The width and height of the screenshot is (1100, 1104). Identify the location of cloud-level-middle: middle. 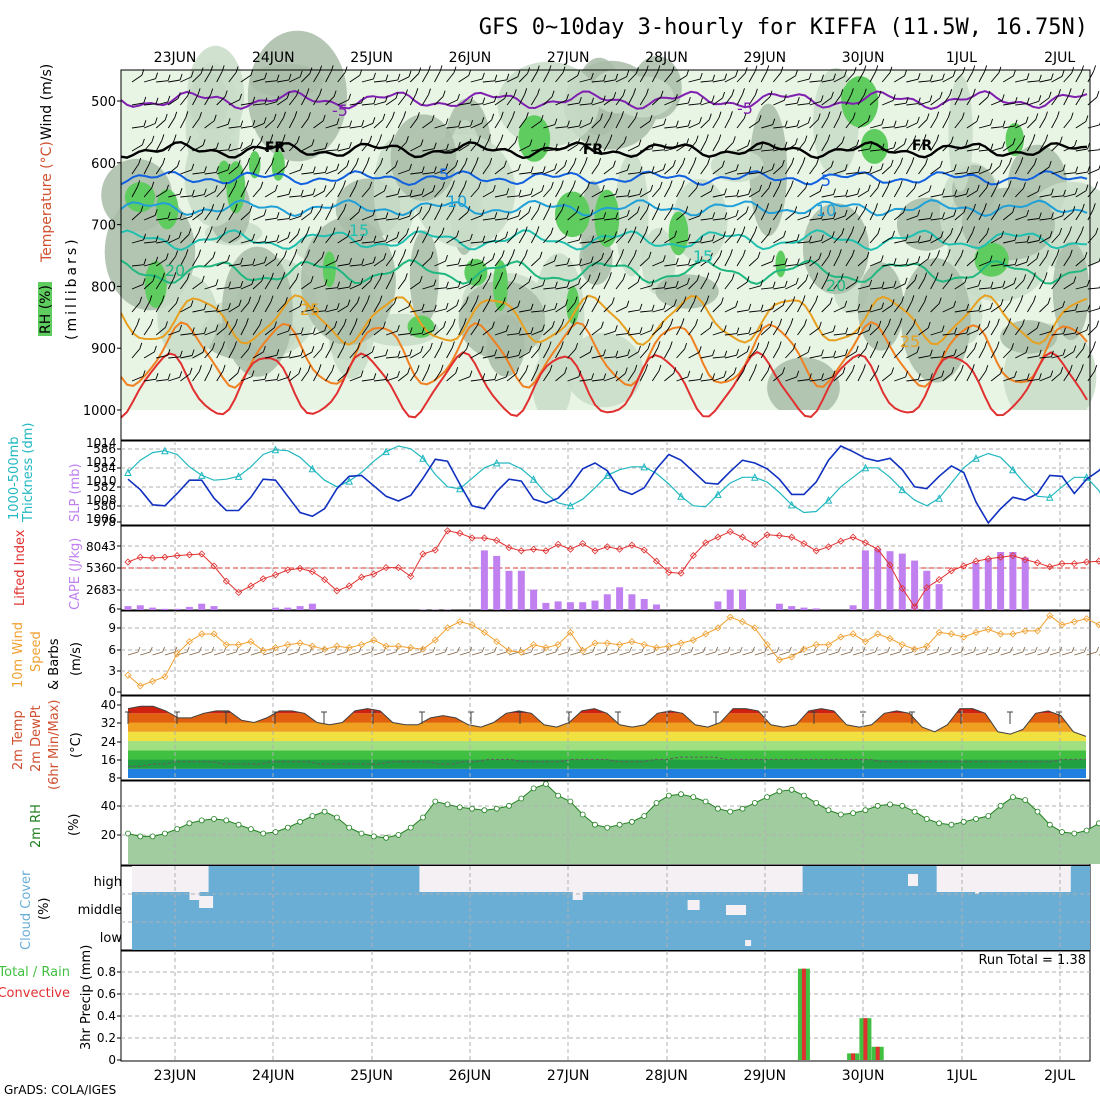
(100, 910).